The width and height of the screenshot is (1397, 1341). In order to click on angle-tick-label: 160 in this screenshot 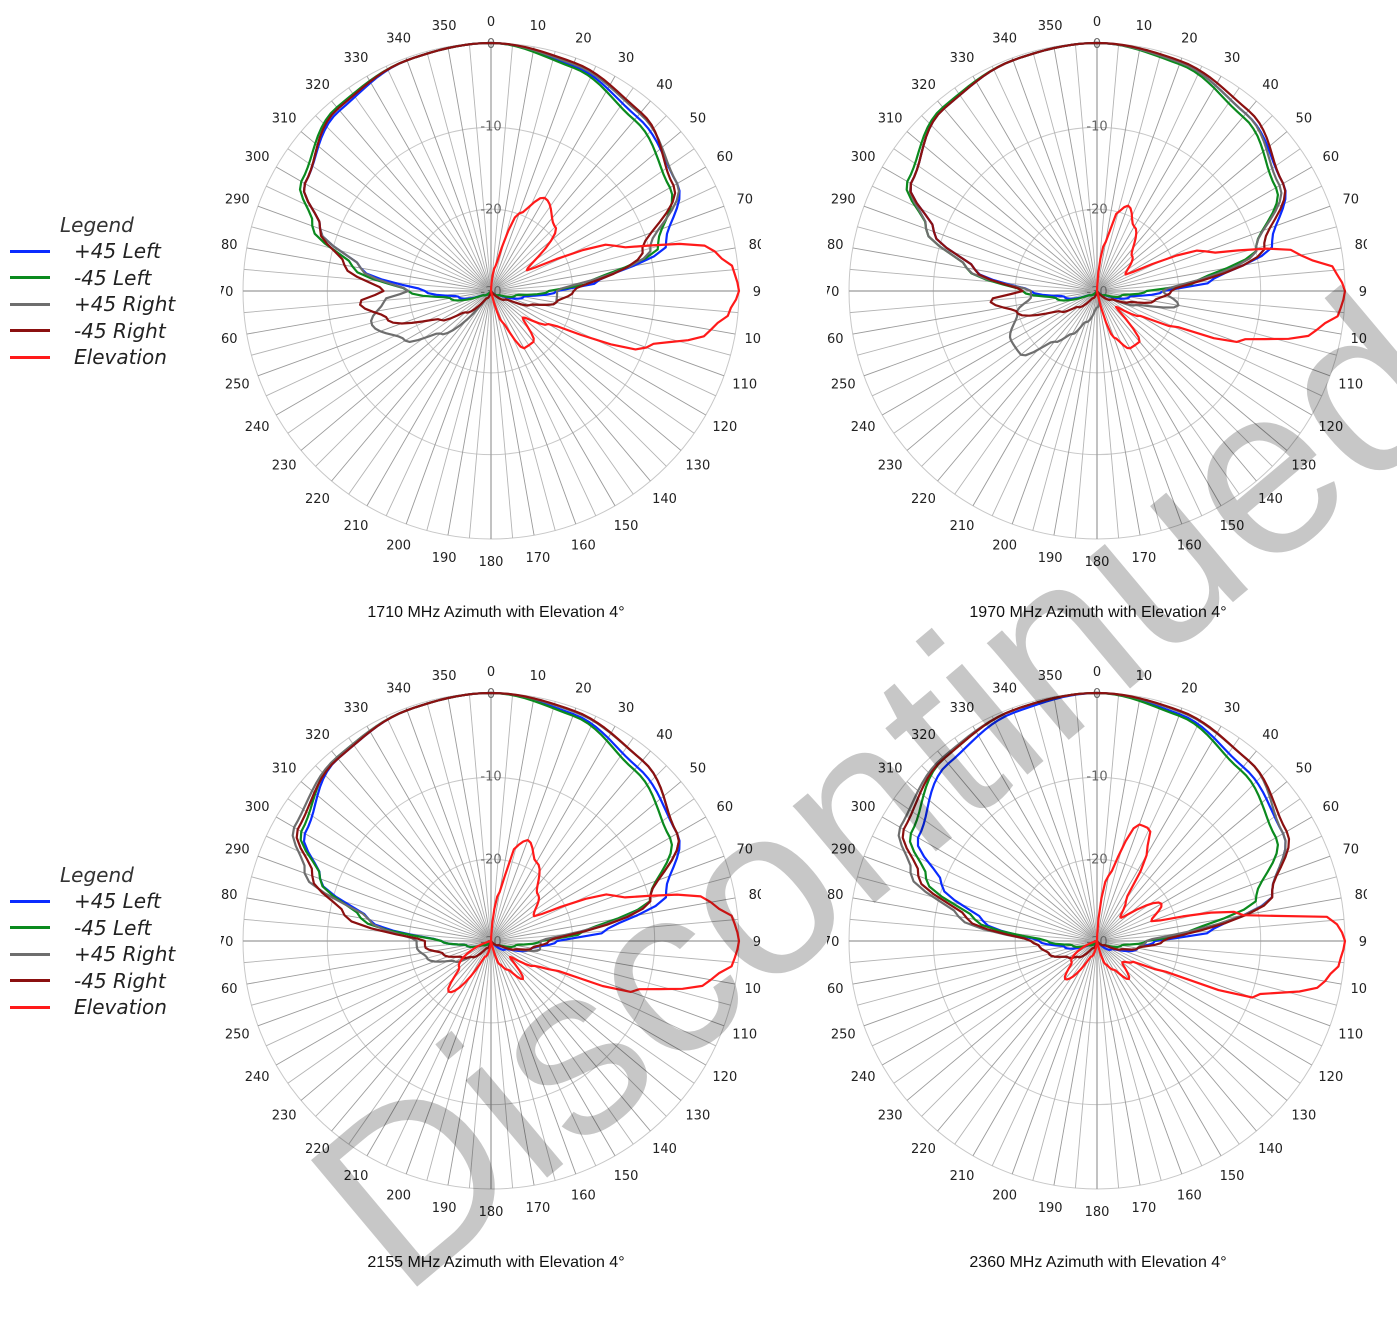, I will do `click(583, 546)`.